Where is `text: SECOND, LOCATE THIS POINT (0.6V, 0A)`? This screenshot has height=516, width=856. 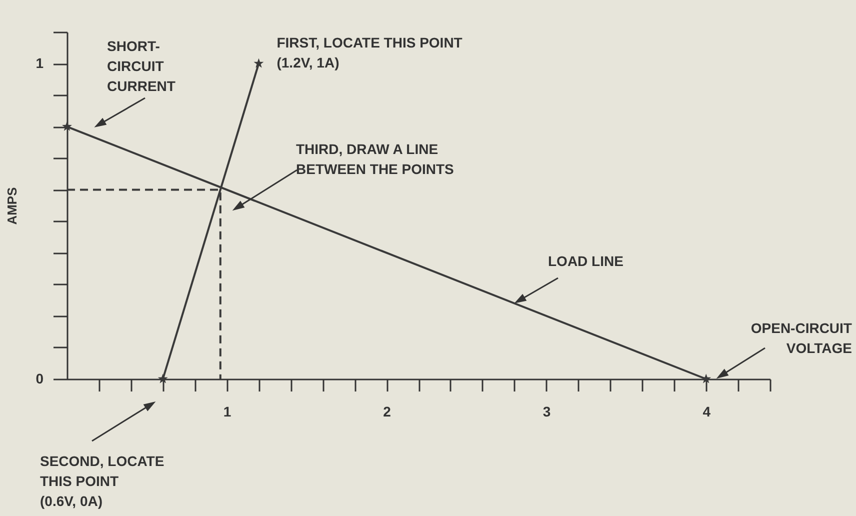
text: SECOND, LOCATE THIS POINT (0.6V, 0A) is located at coordinates (102, 481).